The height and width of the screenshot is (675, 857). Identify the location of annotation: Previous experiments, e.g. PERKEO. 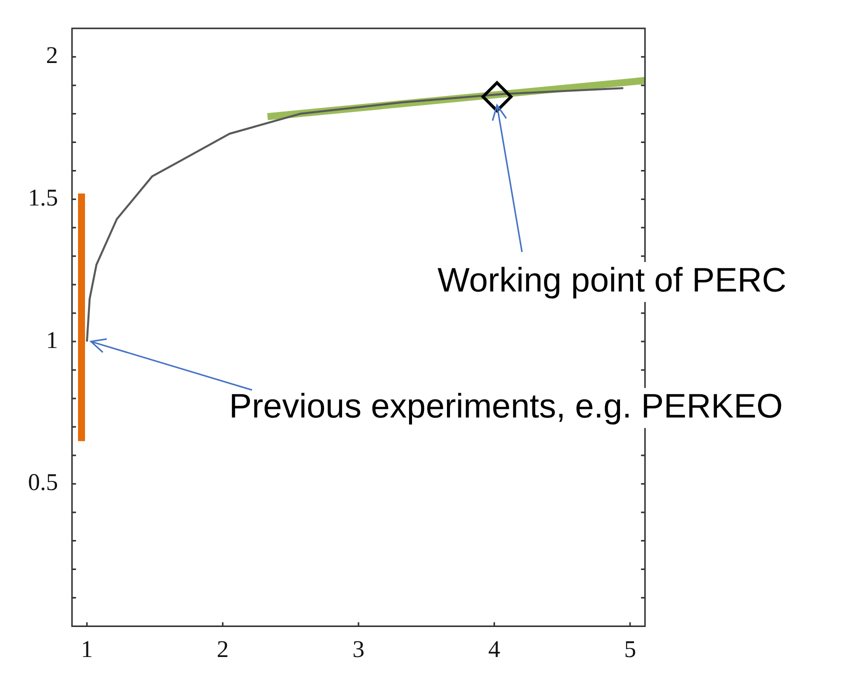
(506, 406).